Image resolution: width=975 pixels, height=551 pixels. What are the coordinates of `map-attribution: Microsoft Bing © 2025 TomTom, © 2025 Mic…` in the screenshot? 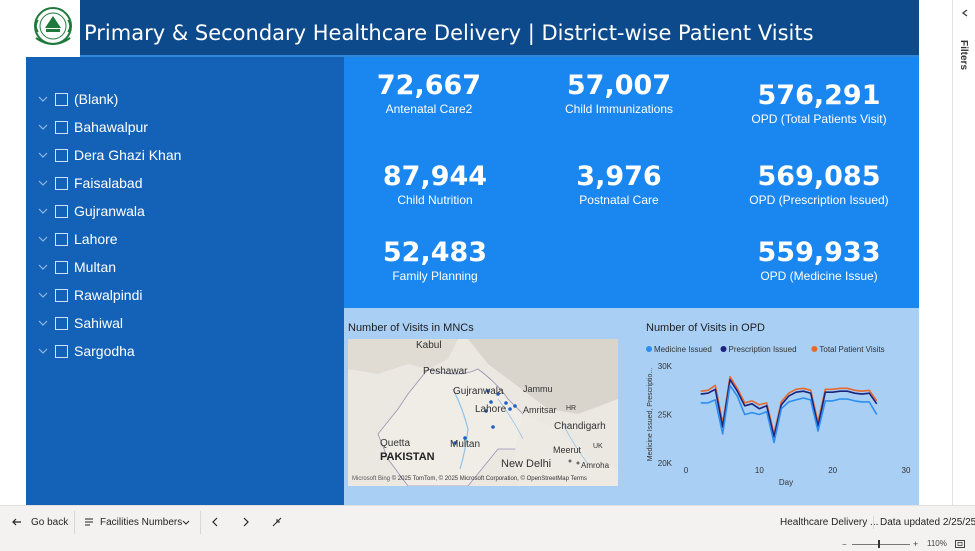 It's located at (469, 479).